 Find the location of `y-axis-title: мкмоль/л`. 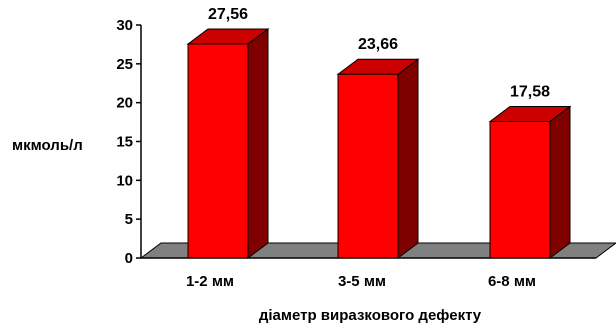

y-axis-title: мкмоль/л is located at coordinates (47, 145).